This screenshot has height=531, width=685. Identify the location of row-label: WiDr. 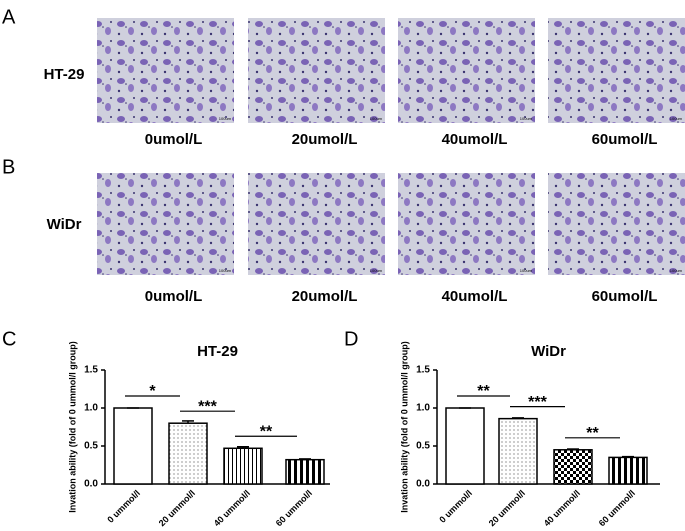
(64, 224).